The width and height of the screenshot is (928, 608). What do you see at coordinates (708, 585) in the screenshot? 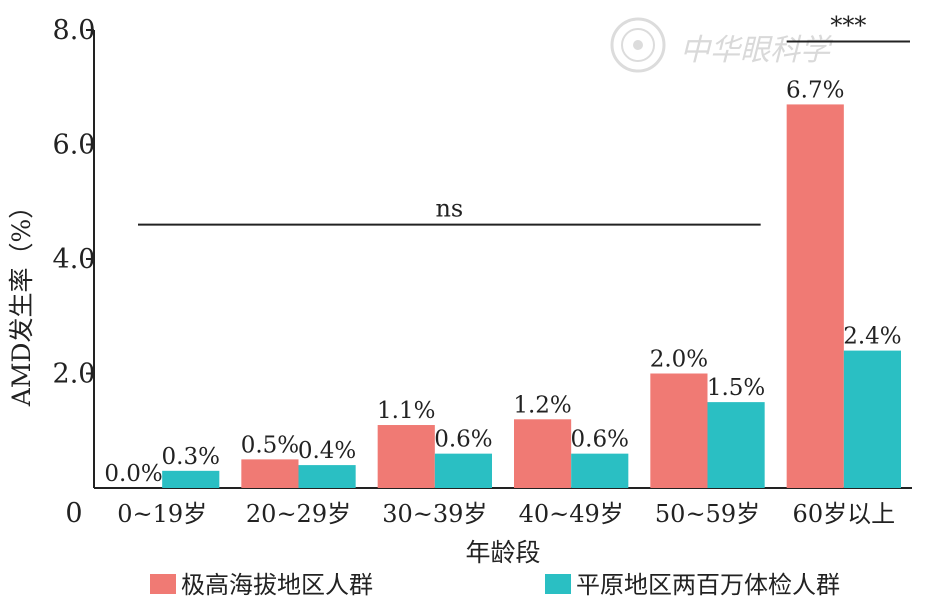
I see `legend-label: 平原地区两百万体检人群` at bounding box center [708, 585].